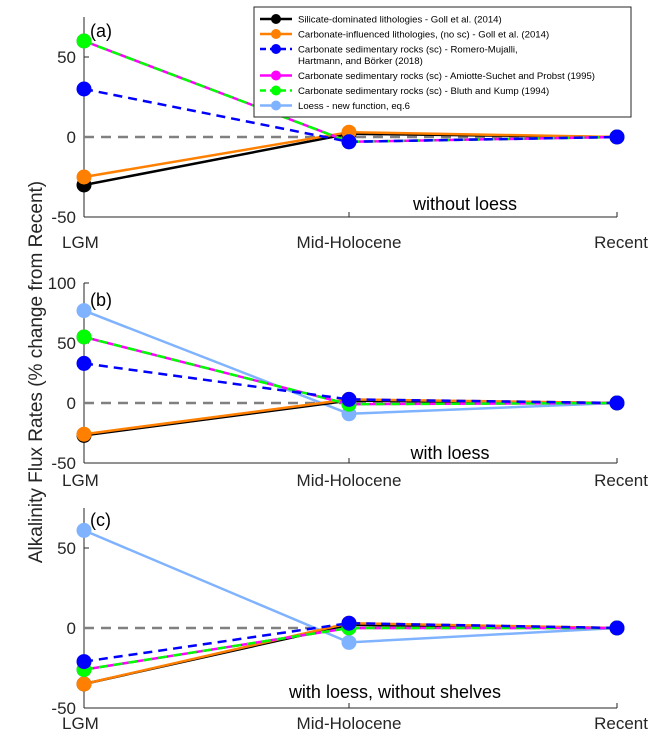 Image resolution: width=650 pixels, height=740 pixels. I want to click on panel-label: (a), so click(101, 31).